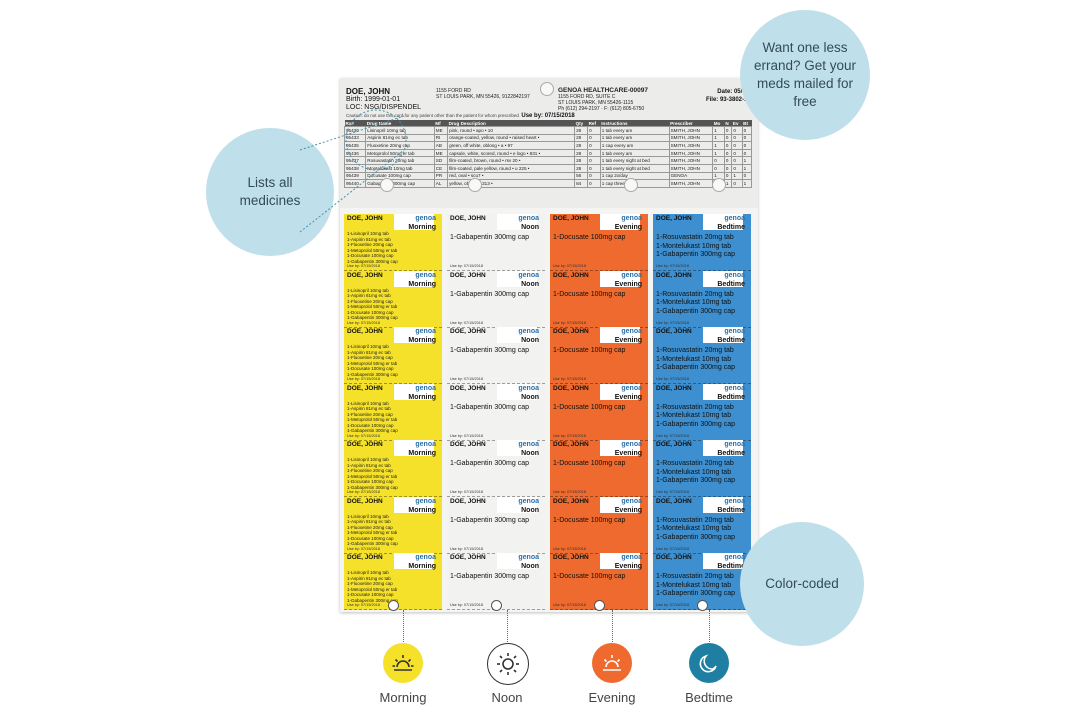  What do you see at coordinates (441, 176) in the screenshot?
I see `table-cell: PR` at bounding box center [441, 176].